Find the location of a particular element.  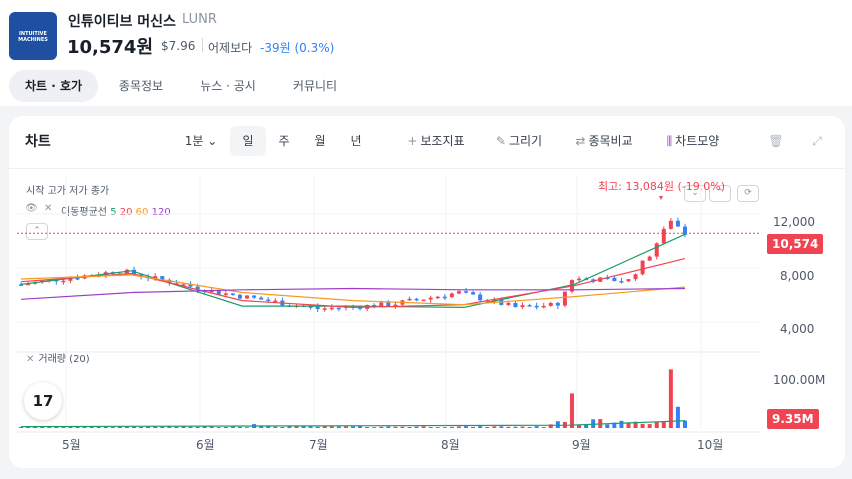

tab-info: 종목정보 is located at coordinates (141, 86).